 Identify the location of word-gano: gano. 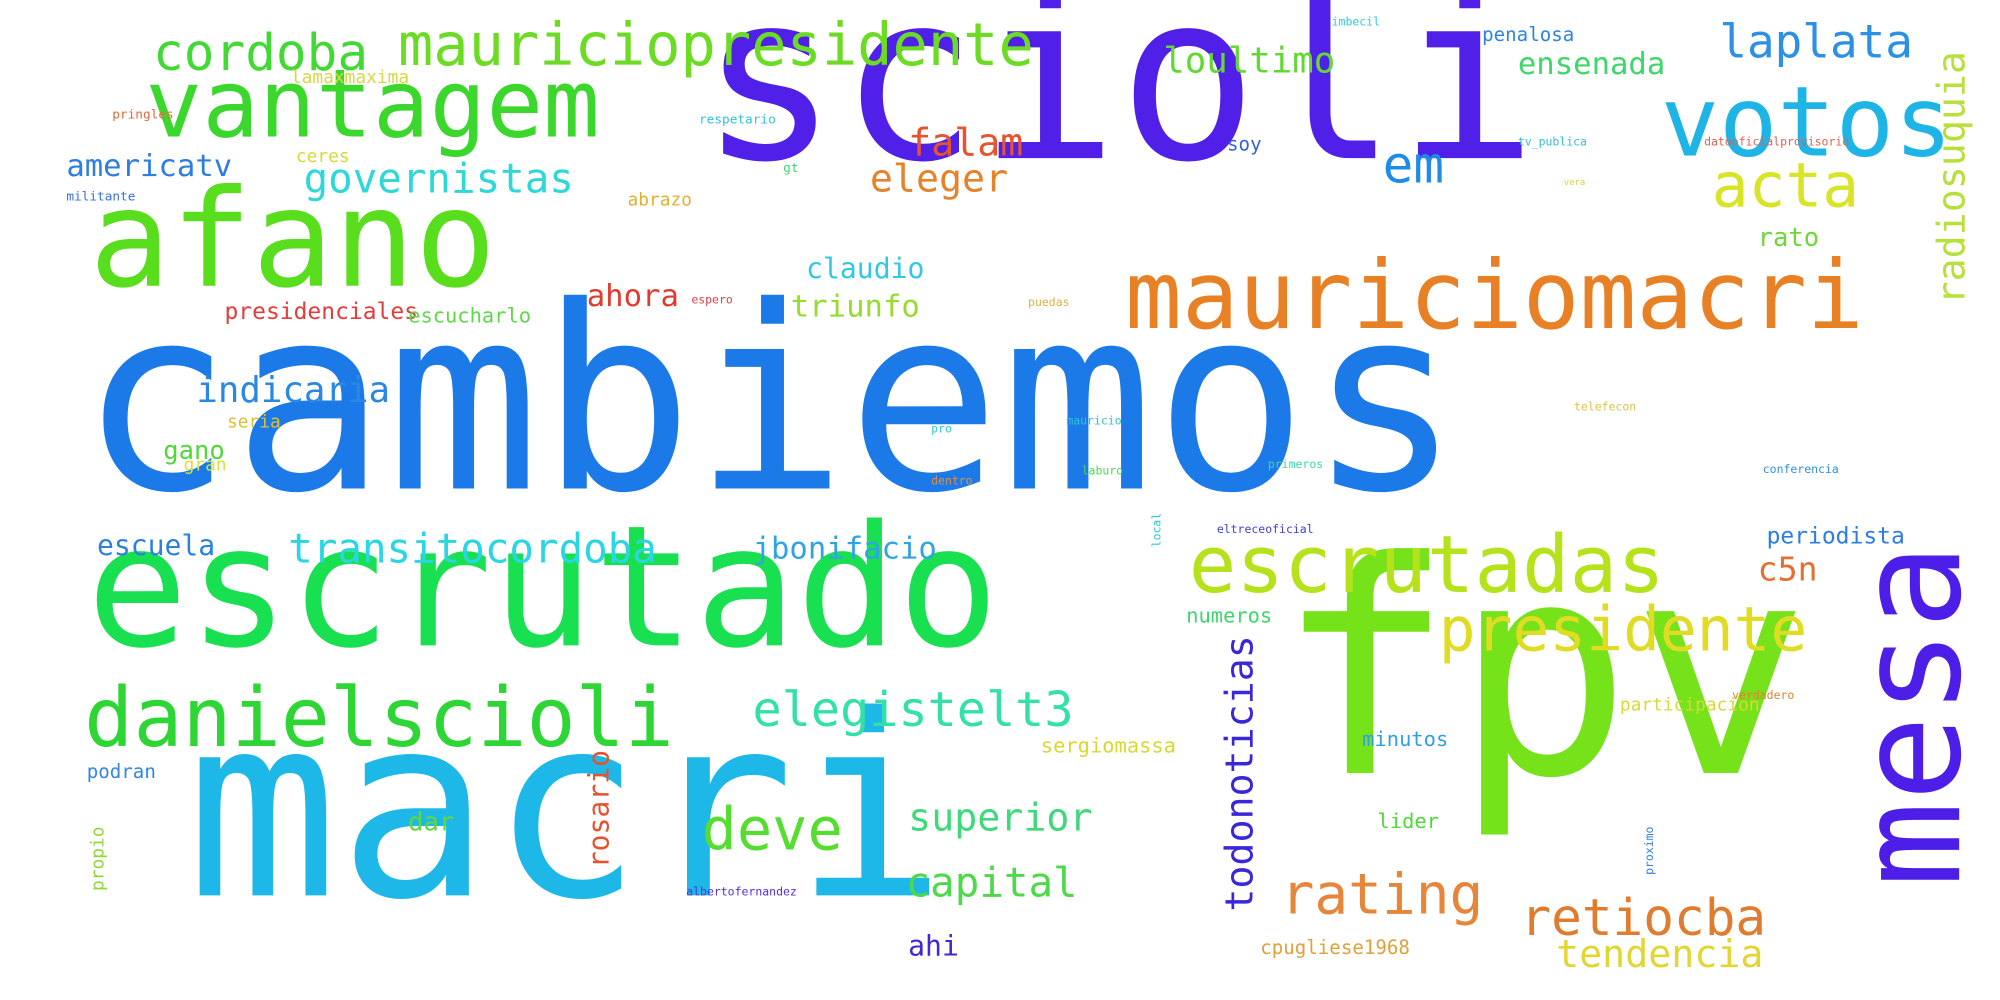
(194, 450).